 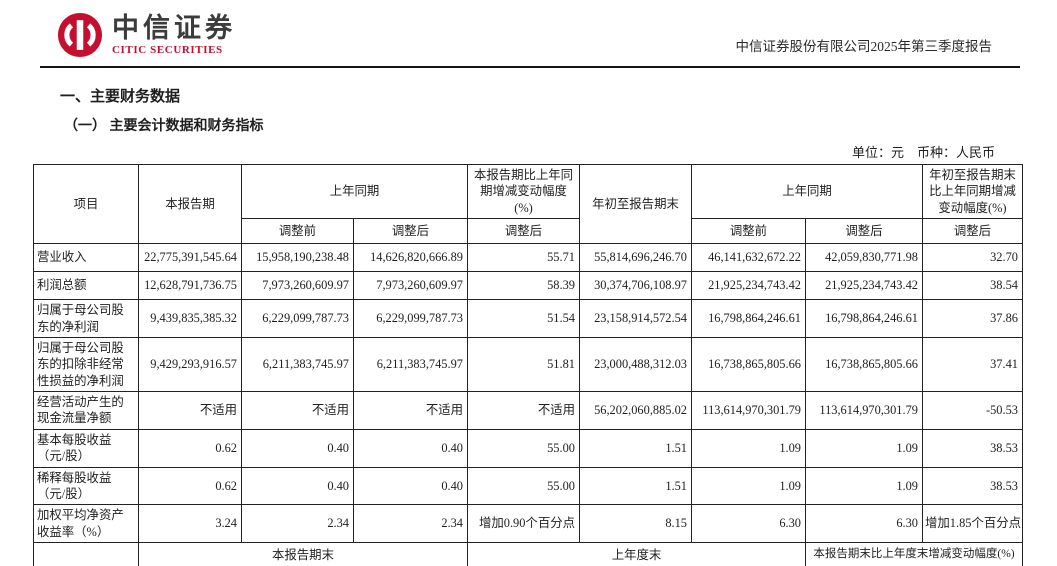 What do you see at coordinates (410, 286) in the screenshot?
I see `value-cell: 7,973,260,609.97` at bounding box center [410, 286].